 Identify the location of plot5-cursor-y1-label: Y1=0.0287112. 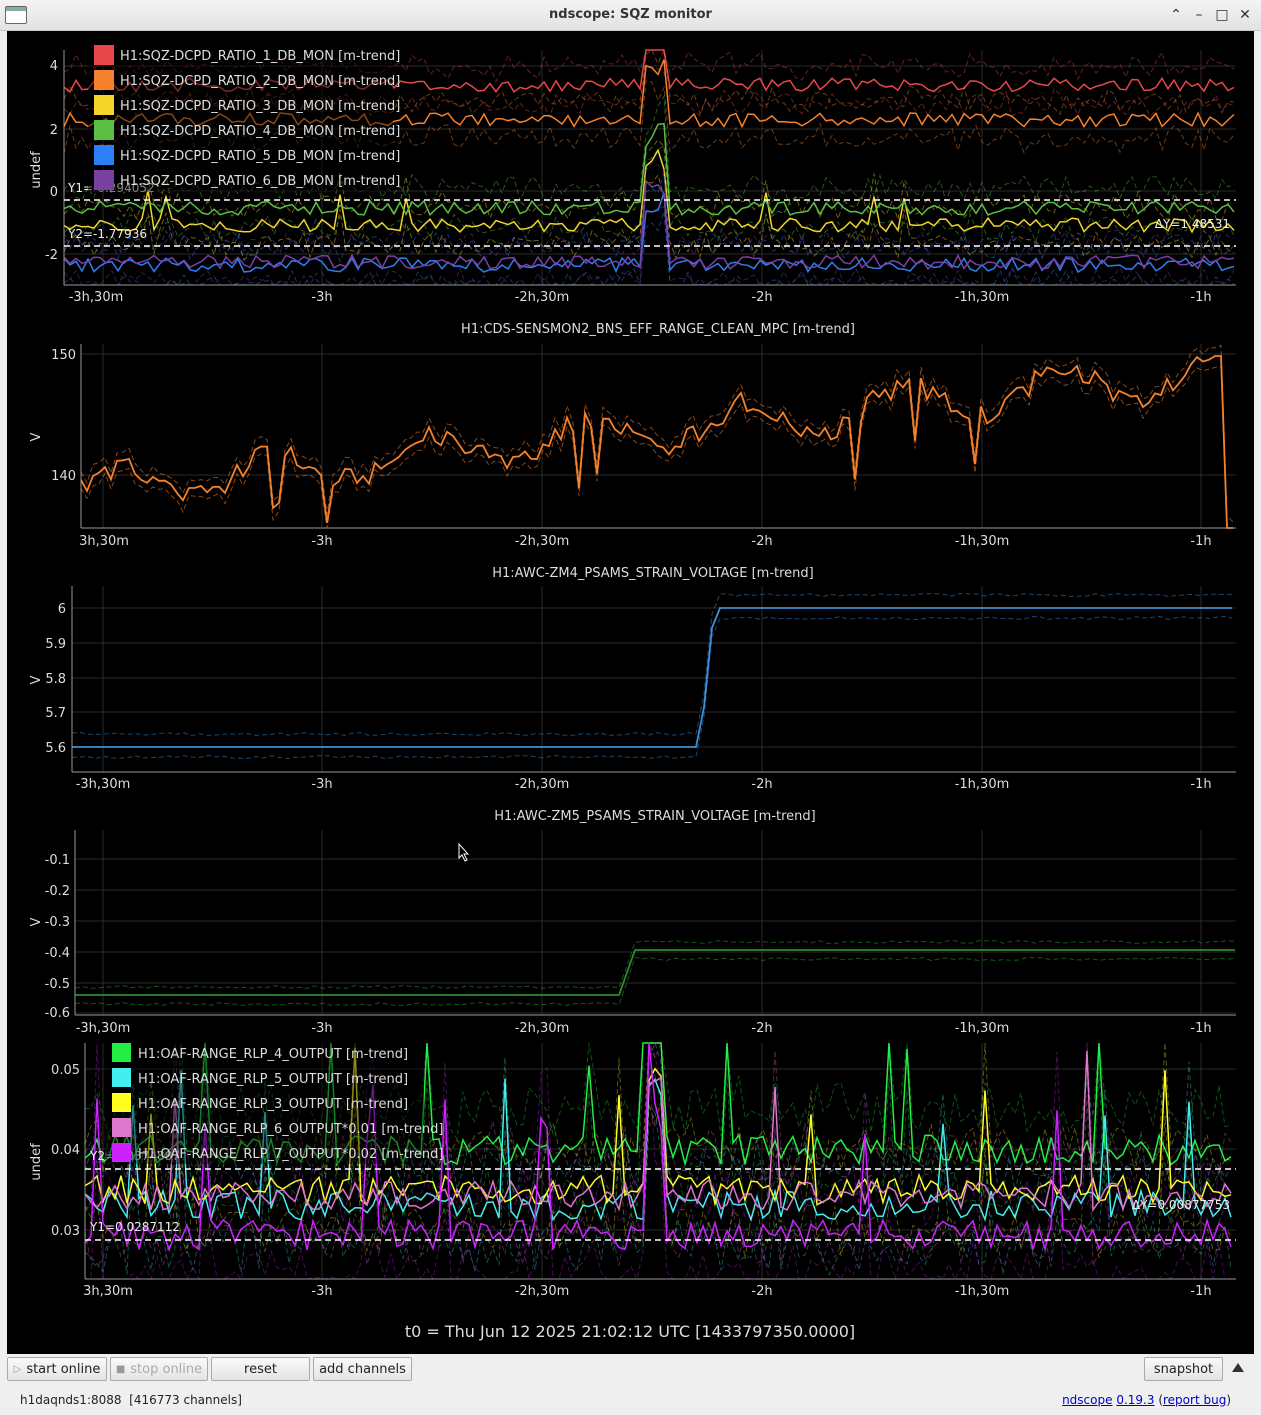
(134, 1227).